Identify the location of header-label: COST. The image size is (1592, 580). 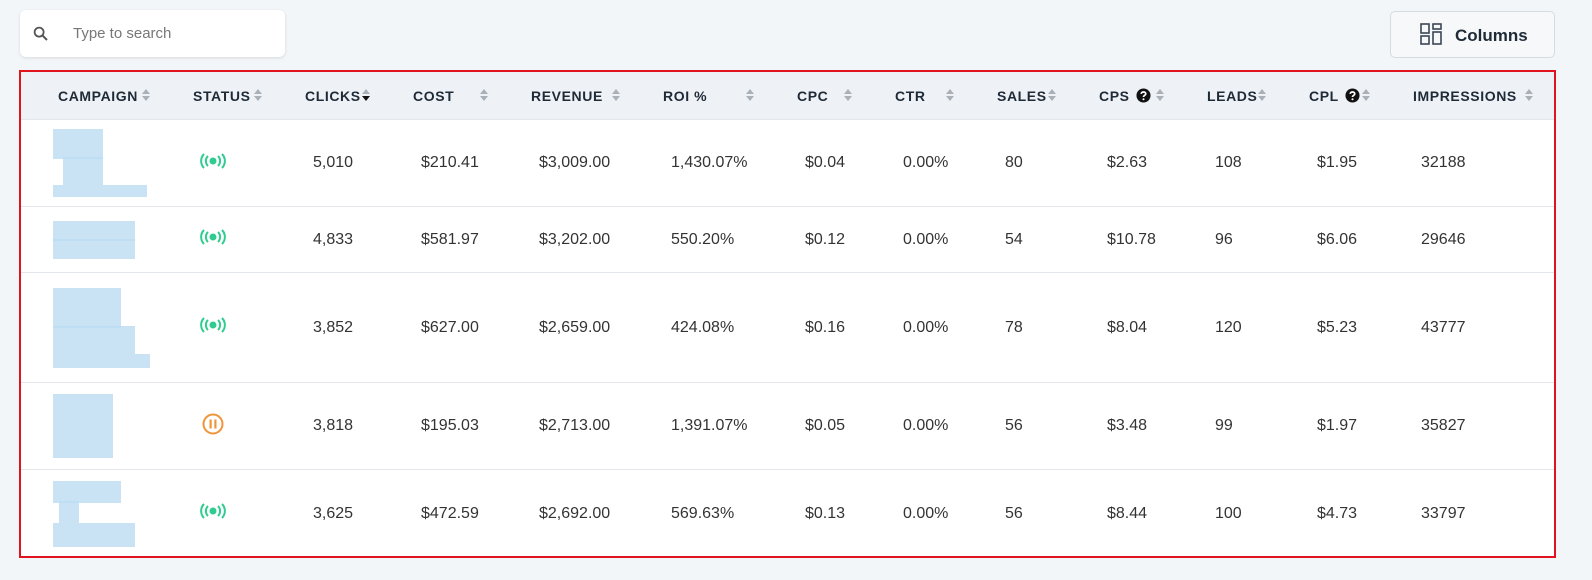
(434, 95).